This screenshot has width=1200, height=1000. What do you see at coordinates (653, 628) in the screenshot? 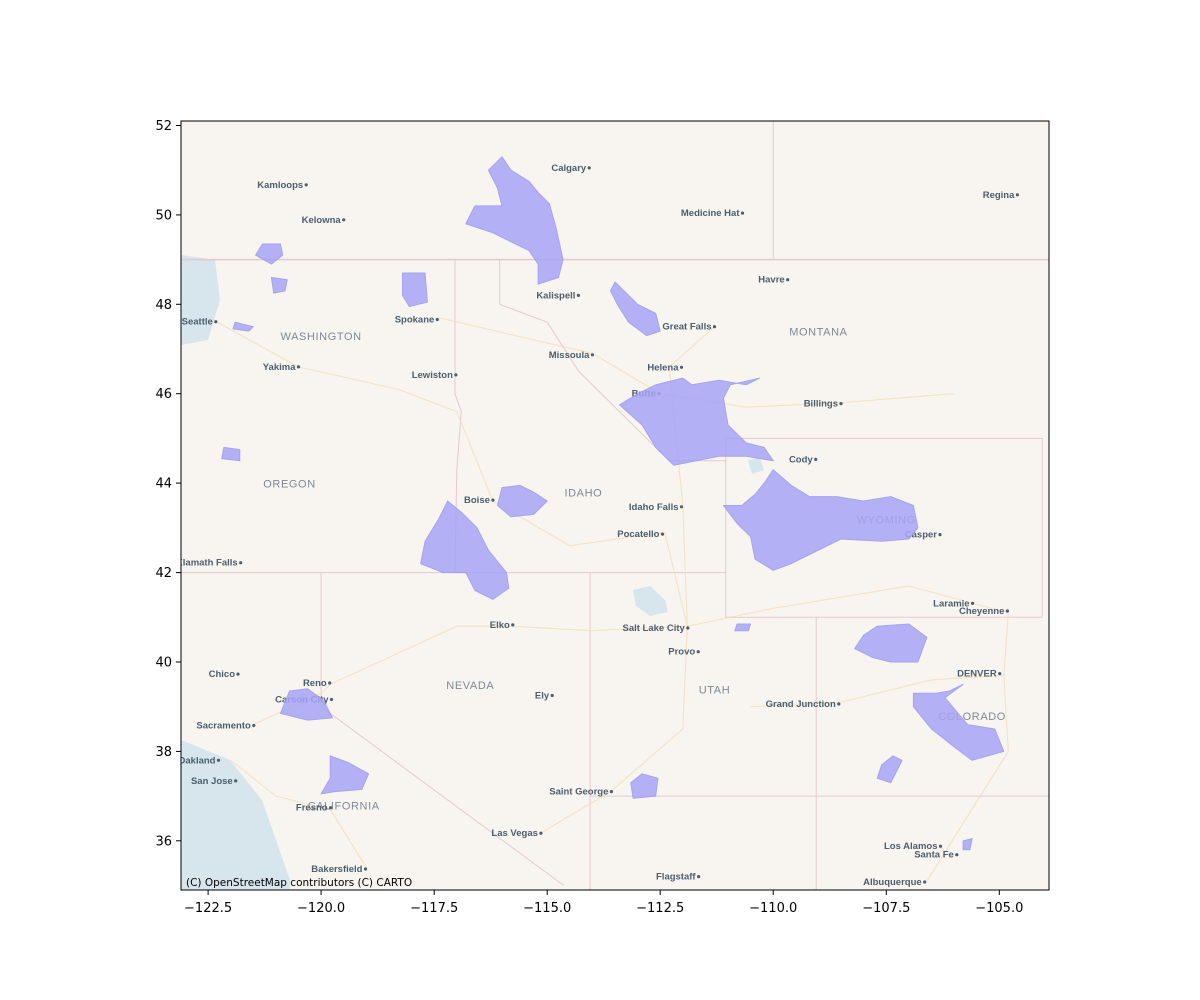
I see `city-label: Salt Lake City` at bounding box center [653, 628].